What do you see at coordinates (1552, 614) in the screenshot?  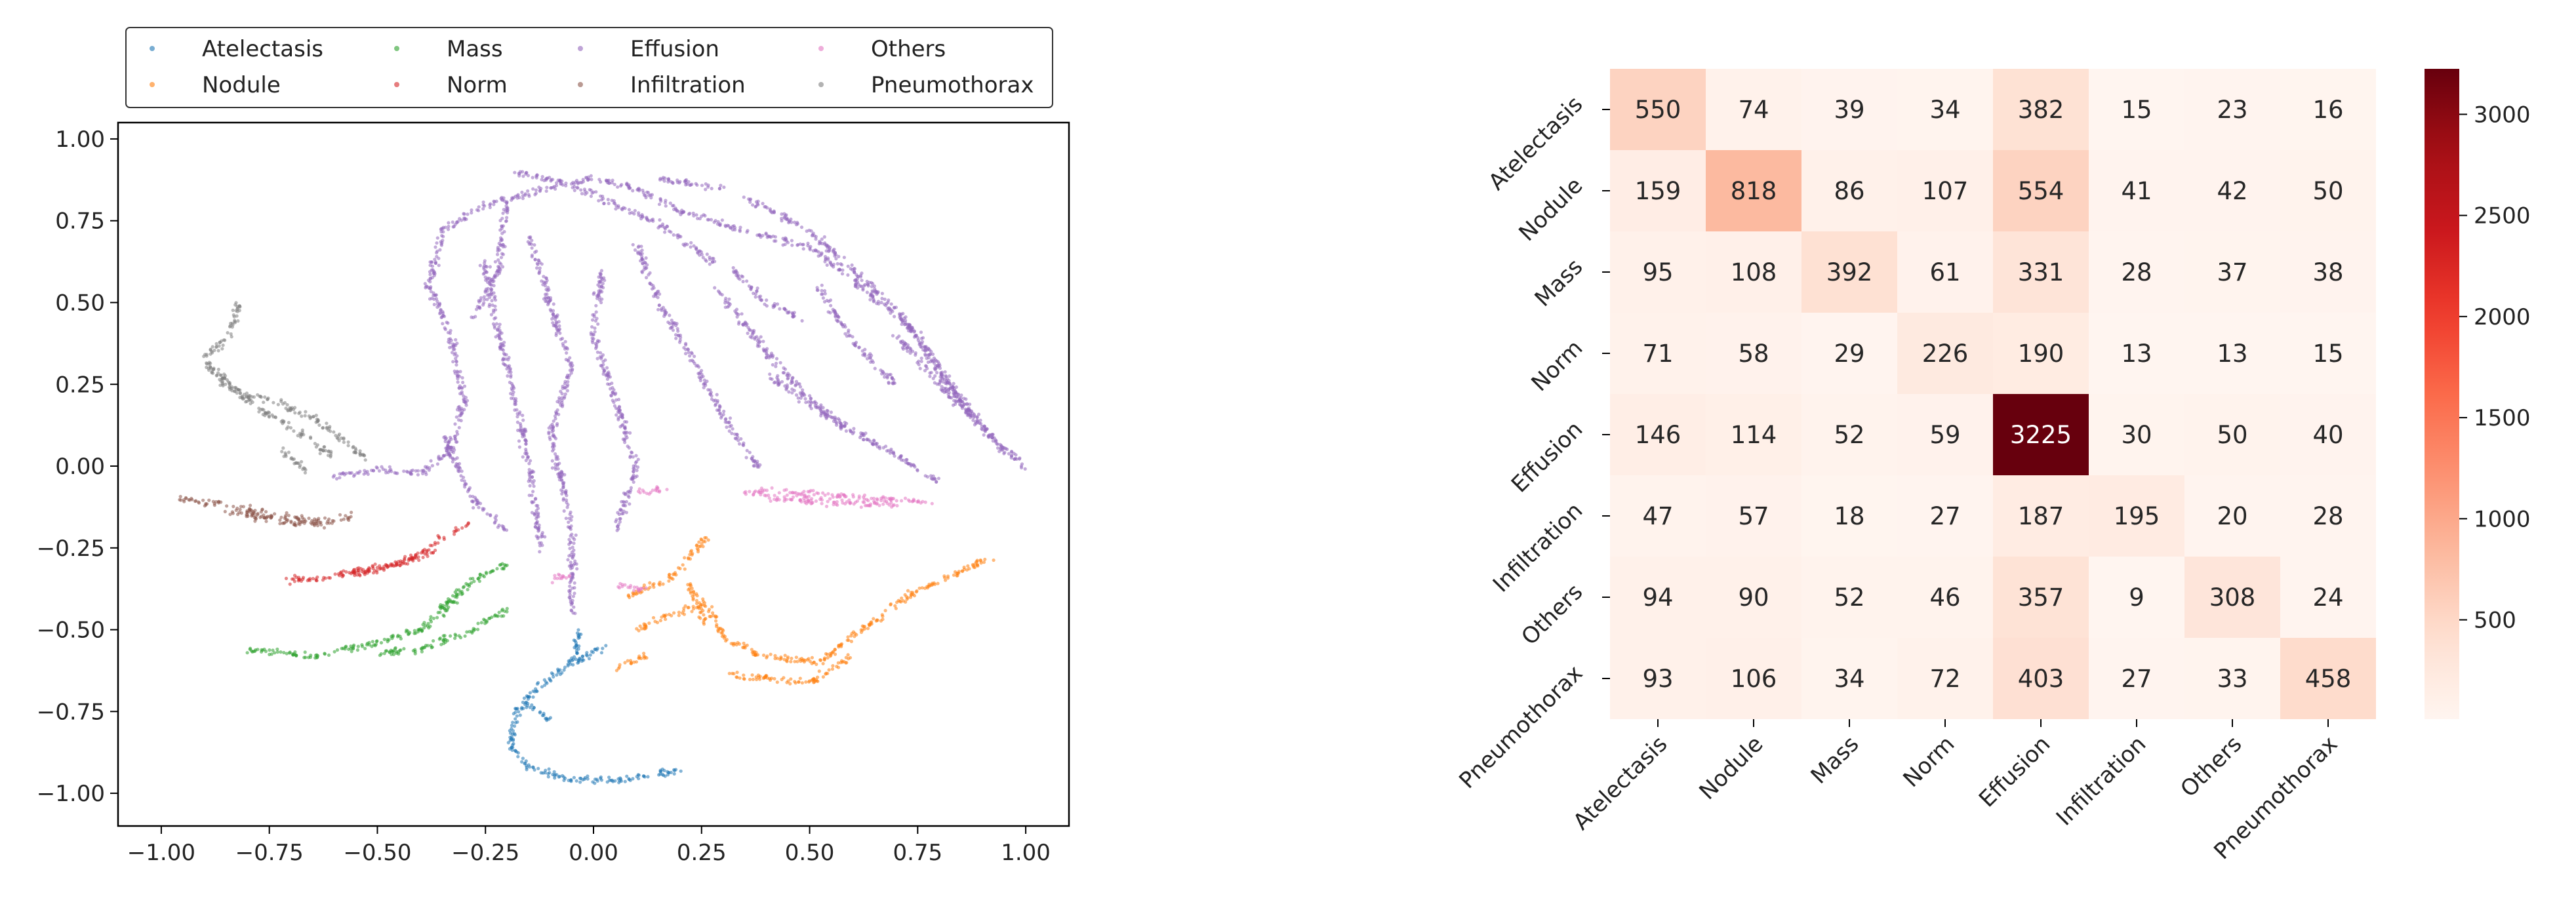 I see `row-label-others: Others` at bounding box center [1552, 614].